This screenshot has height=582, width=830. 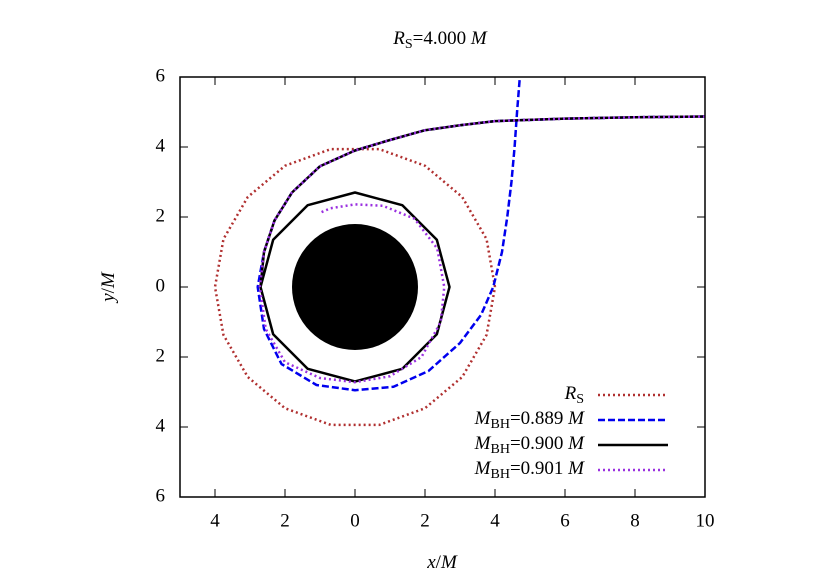 I want to click on legend-label: MBH=0.901 M, so click(x=530, y=470).